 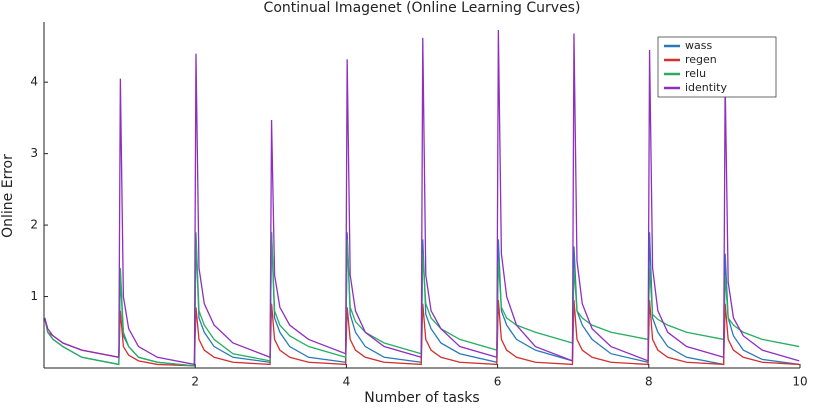 What do you see at coordinates (698, 45) in the screenshot?
I see `legend-label: wass` at bounding box center [698, 45].